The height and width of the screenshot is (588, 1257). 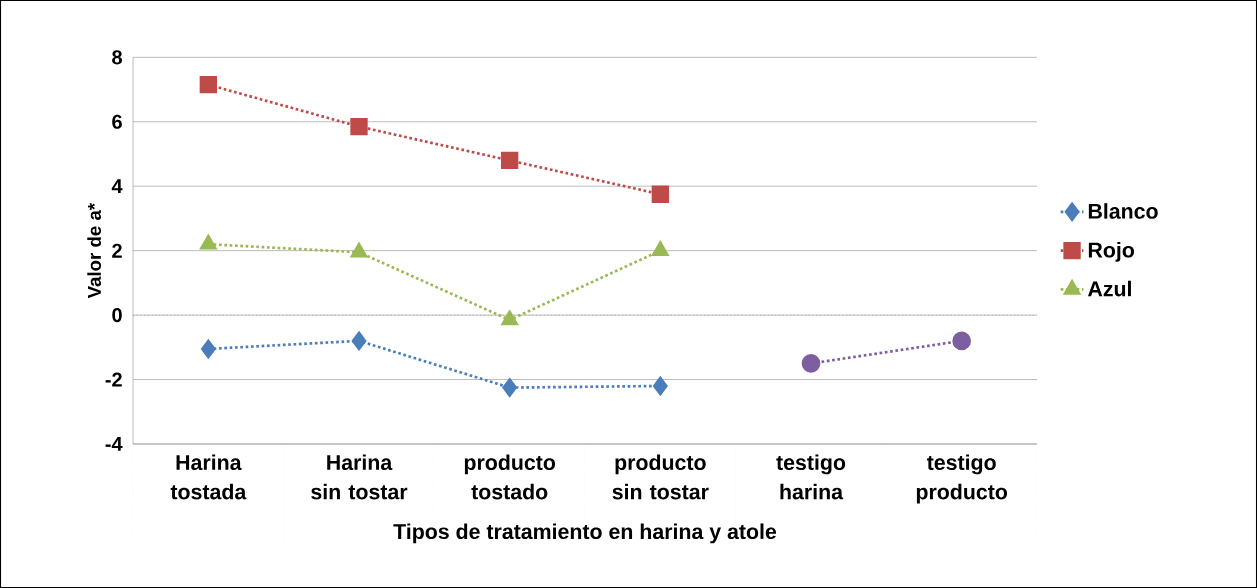 What do you see at coordinates (1109, 288) in the screenshot?
I see `legend-label: Azul` at bounding box center [1109, 288].